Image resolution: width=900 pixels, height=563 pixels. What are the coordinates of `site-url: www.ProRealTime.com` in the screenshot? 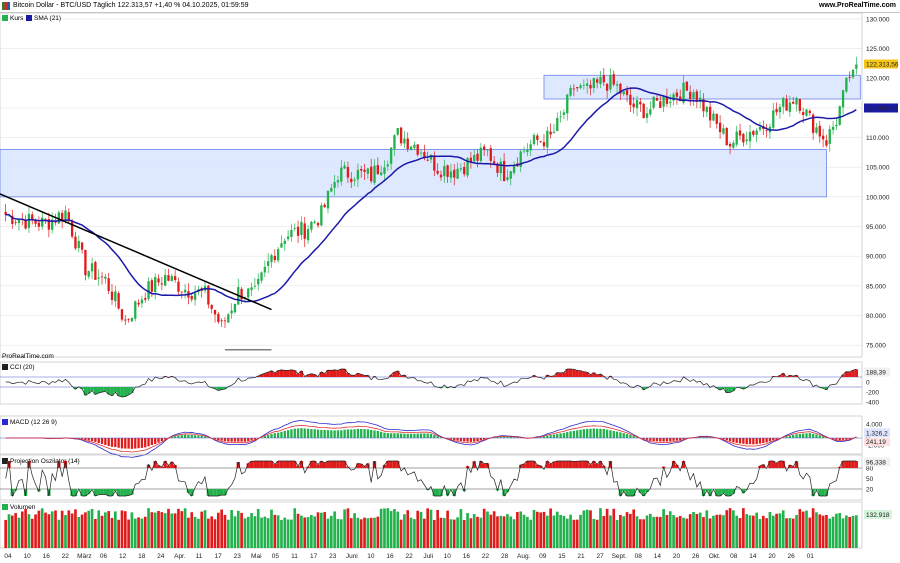 It's located at (857, 5).